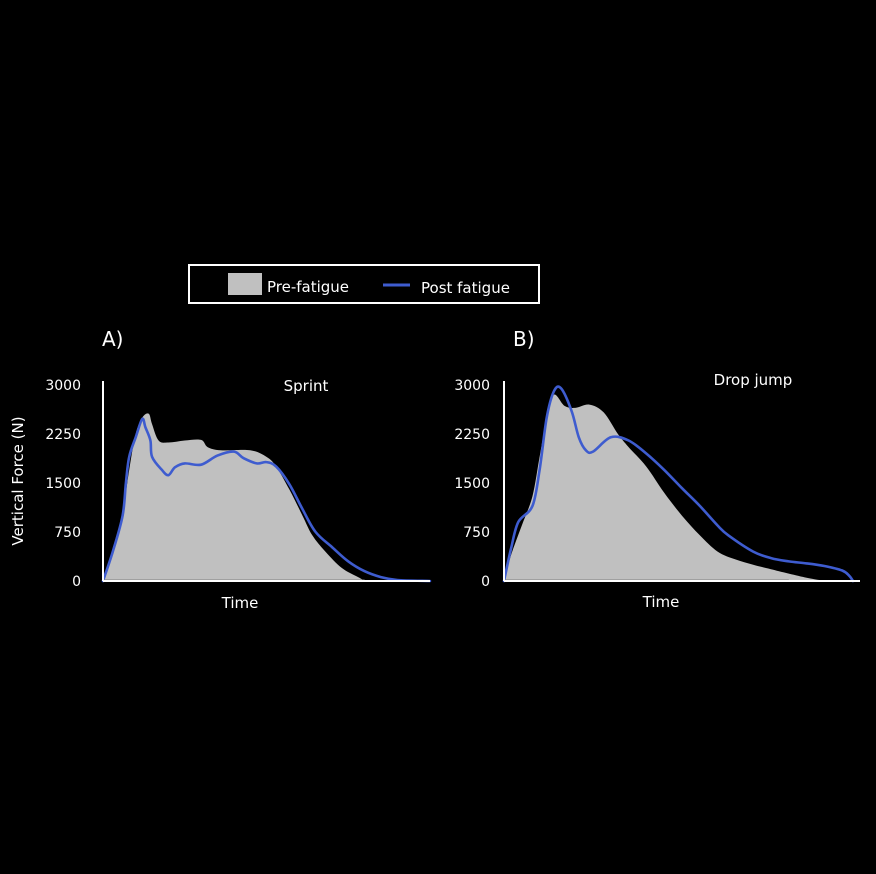 This screenshot has width=876, height=874. I want to click on legend-border, so click(364, 284).